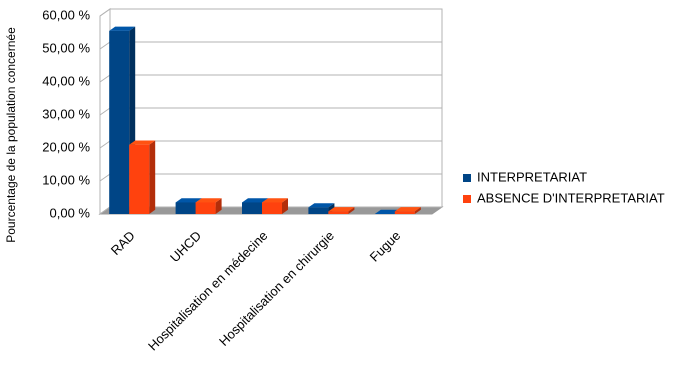 This screenshot has height=382, width=684. I want to click on x-tick-label: Hospitalisation en médecine, so click(208, 291).